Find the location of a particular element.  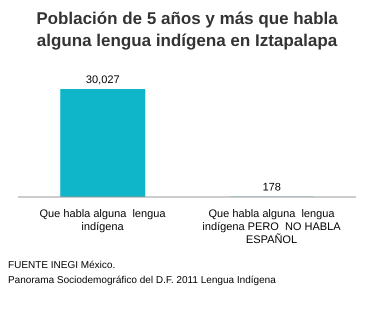

source-note: FUENTE INEGI México. is located at coordinates (62, 266).